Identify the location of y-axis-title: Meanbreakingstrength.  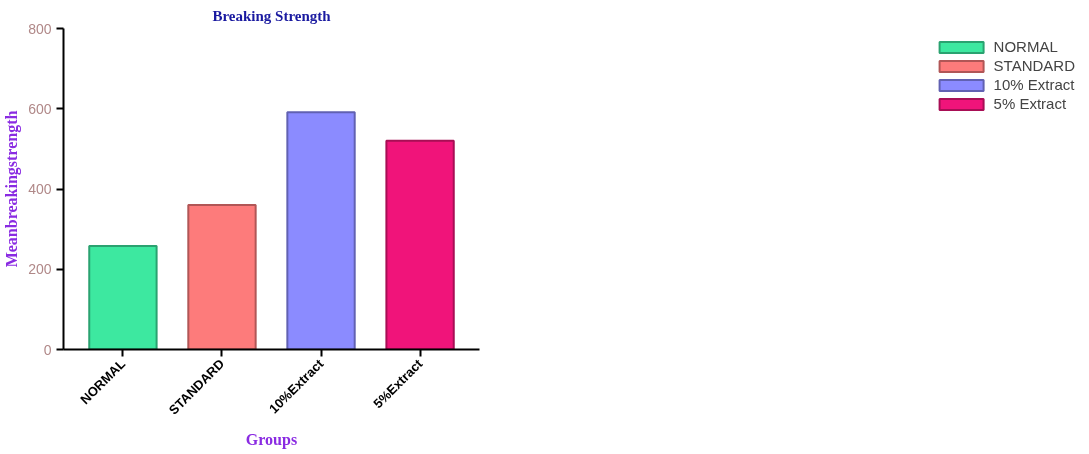
(12, 189).